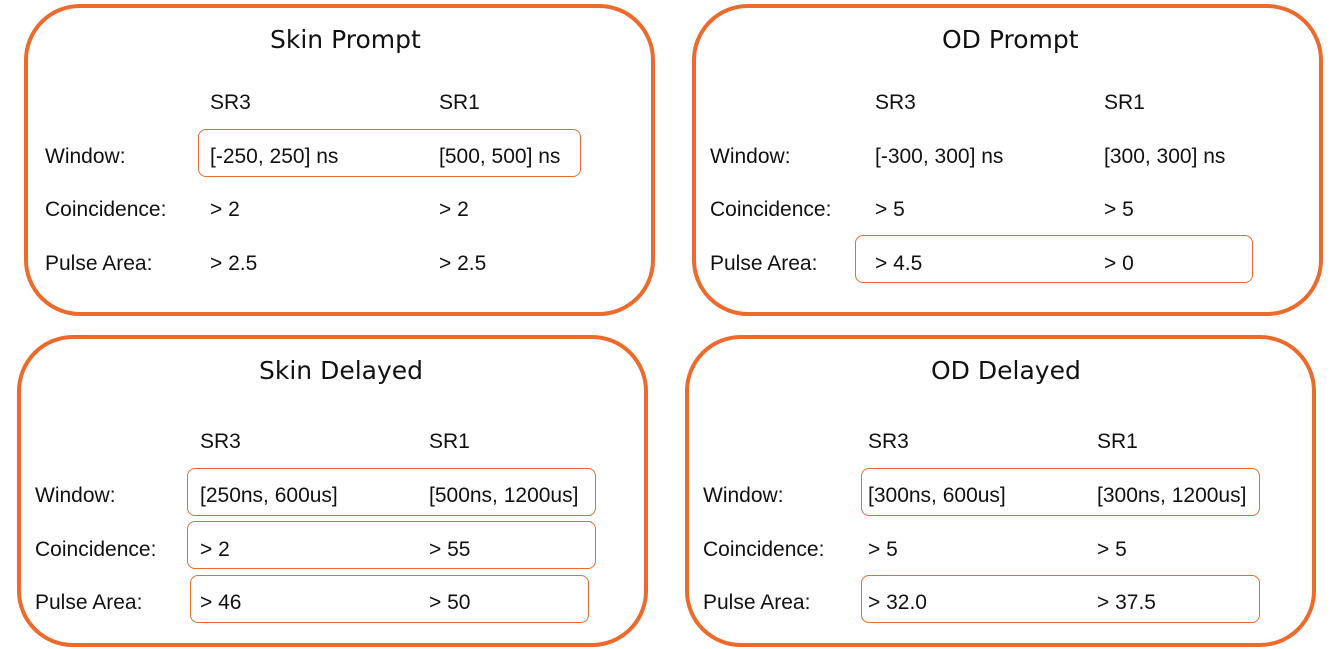  I want to click on panel-title: Skin Delayed, so click(341, 370).